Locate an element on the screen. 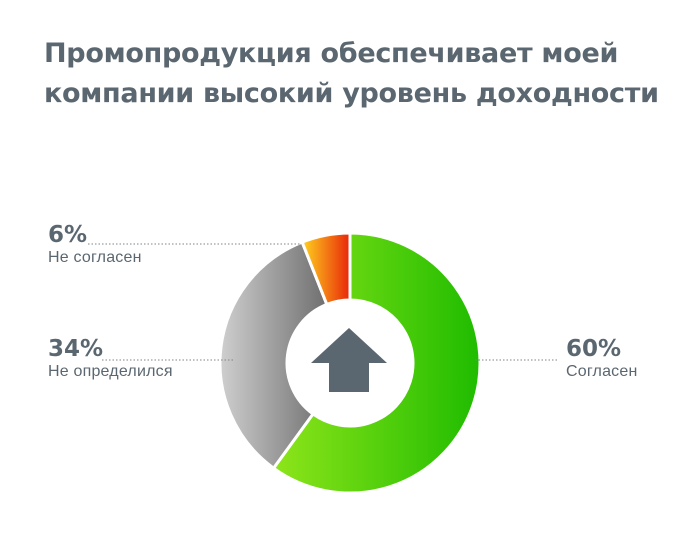  label-agree: 60% Согласен is located at coordinates (602, 359).